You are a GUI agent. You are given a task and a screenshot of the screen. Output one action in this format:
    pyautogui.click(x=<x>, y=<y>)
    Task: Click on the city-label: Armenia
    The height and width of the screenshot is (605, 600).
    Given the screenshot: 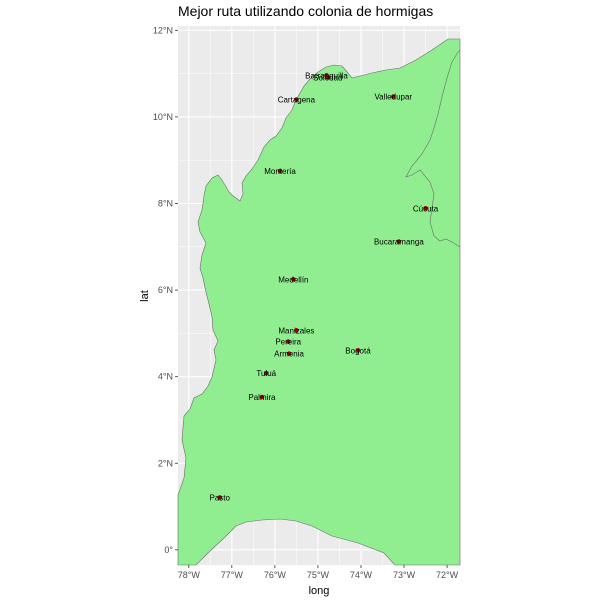 What is the action you would take?
    pyautogui.click(x=289, y=354)
    